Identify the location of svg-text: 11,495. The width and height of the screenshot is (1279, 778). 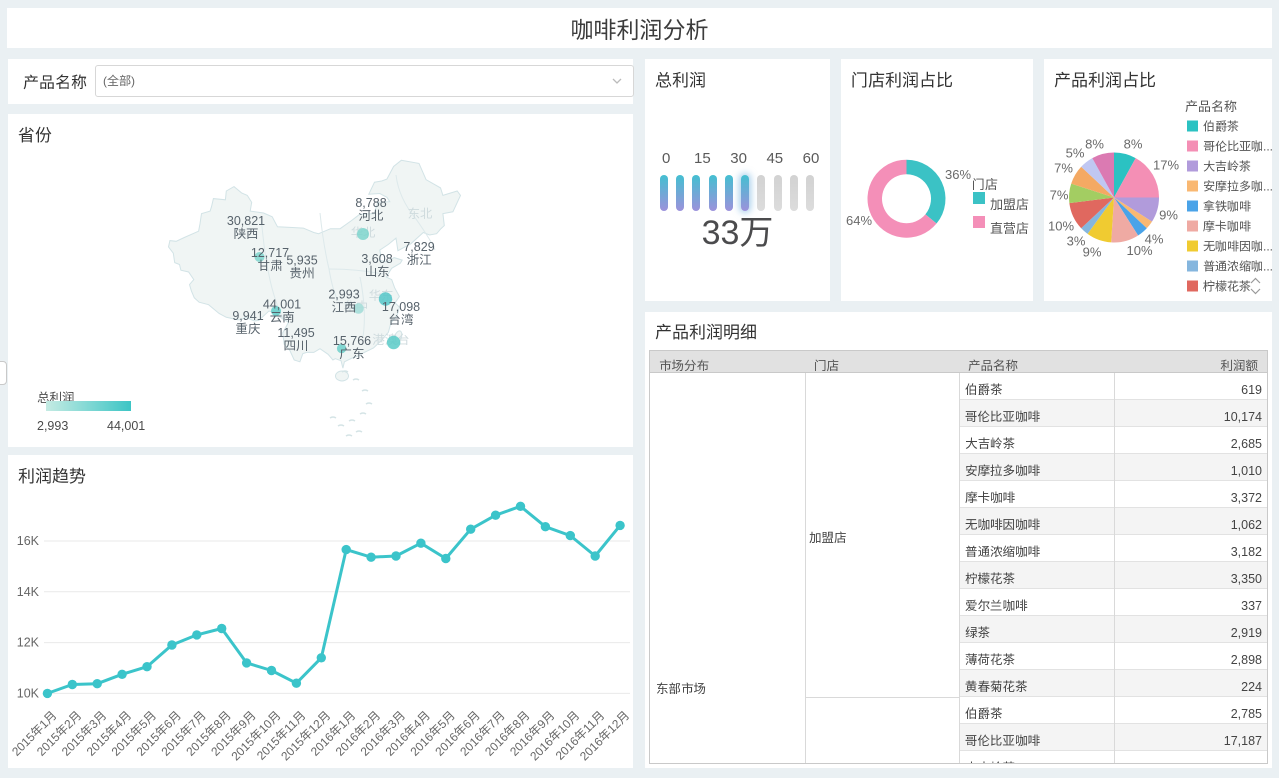
(295, 331).